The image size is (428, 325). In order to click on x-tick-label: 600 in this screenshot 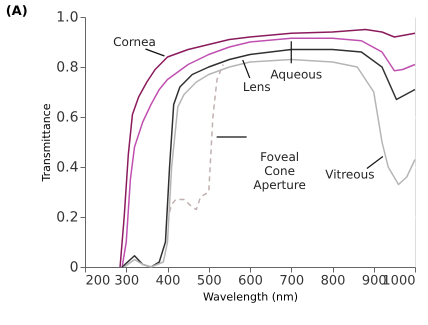, I will do `click(250, 281)`.